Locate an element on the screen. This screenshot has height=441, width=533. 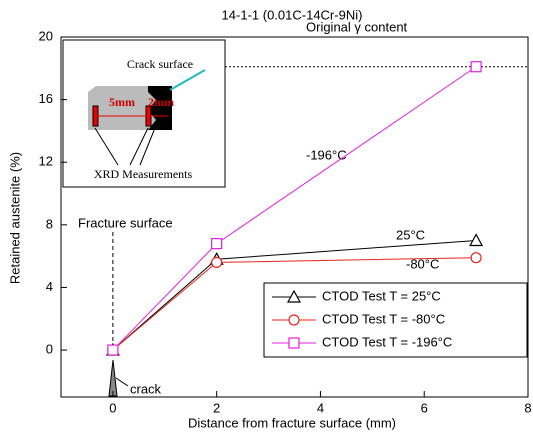
inset-dimension: 2mm is located at coordinates (161, 102).